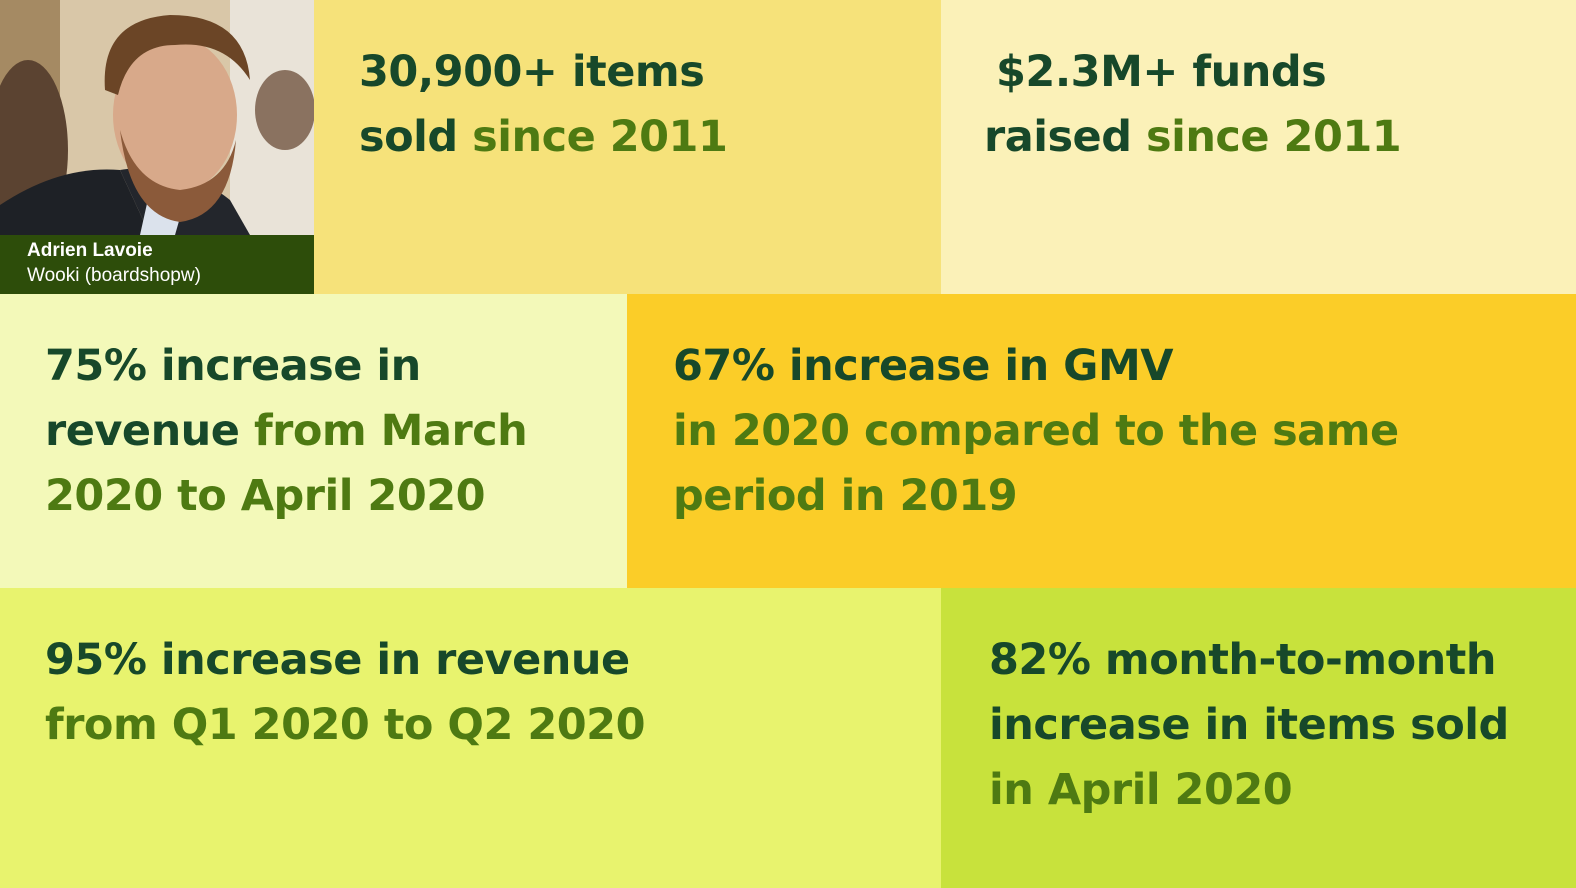  I want to click on stat-items-sold-text: 30,900+ items sold since 2011, so click(543, 105).